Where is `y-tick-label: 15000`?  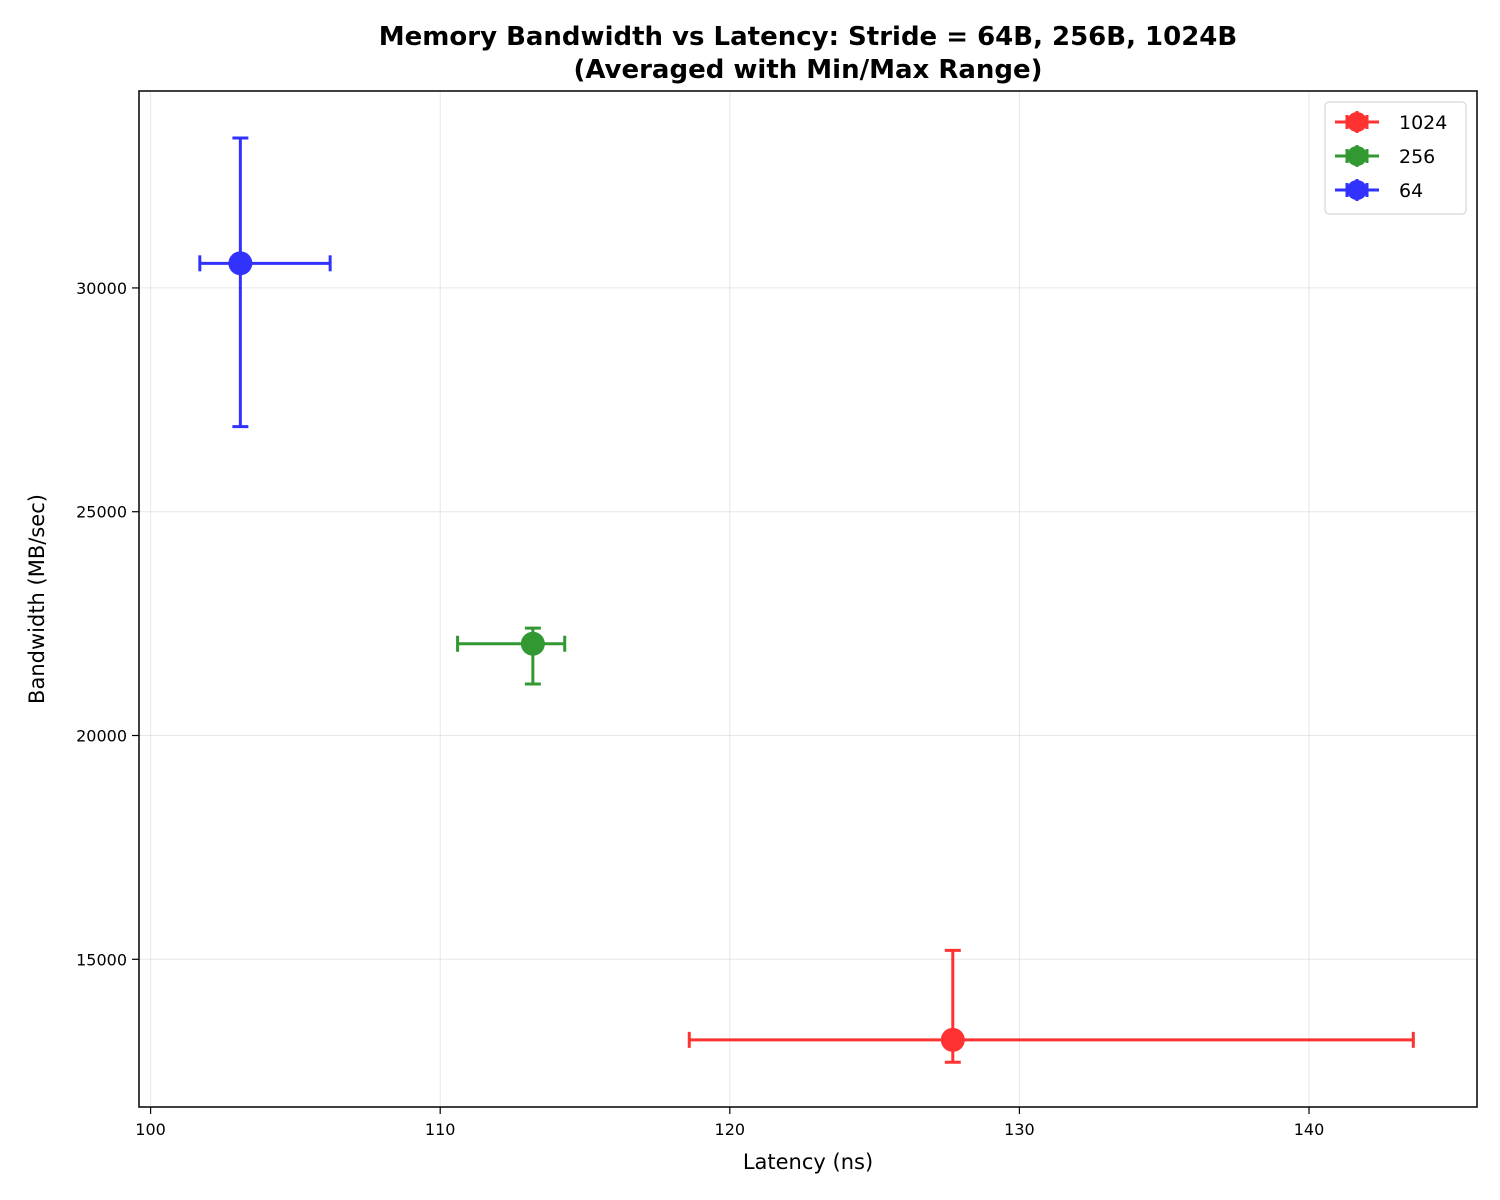 y-tick-label: 15000 is located at coordinates (101, 959).